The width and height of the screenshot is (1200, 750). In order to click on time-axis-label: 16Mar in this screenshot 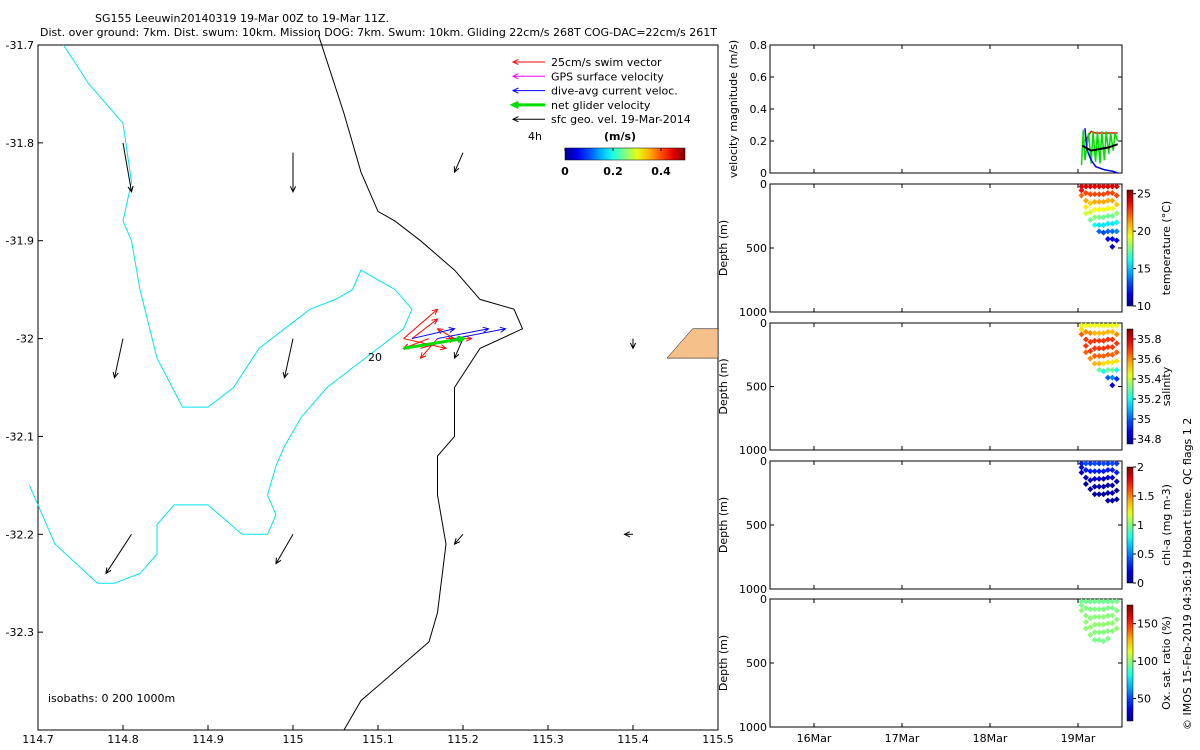, I will do `click(814, 738)`.